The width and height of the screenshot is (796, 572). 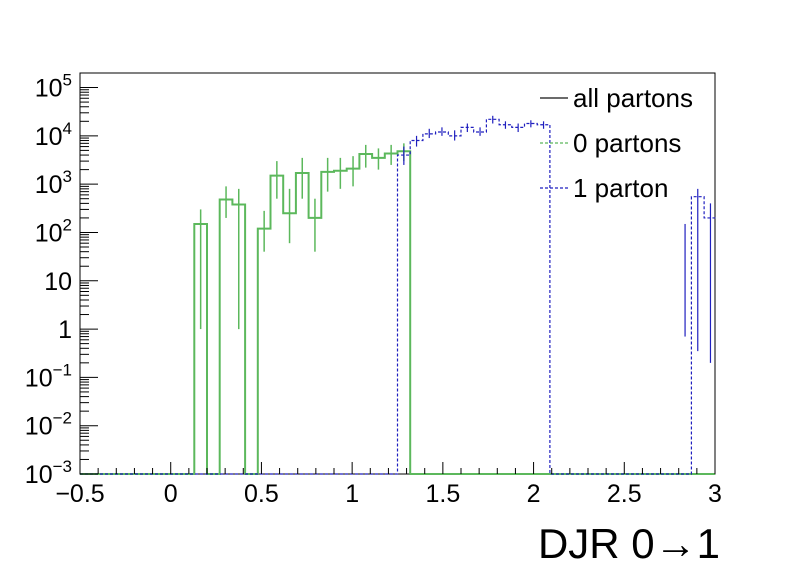 I want to click on y-tick-label: 10⁻³, so click(x=48, y=473).